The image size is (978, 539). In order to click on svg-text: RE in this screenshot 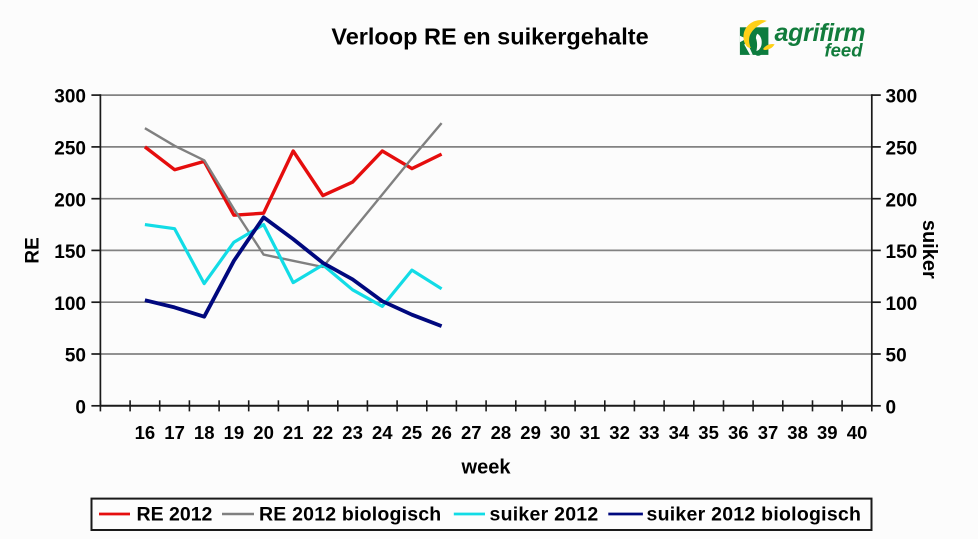, I will do `click(33, 250)`.